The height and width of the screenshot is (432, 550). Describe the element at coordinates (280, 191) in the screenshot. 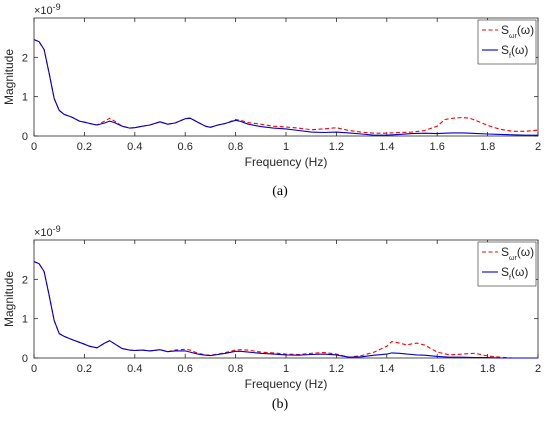

I see `panel-caption: (a)` at that location.